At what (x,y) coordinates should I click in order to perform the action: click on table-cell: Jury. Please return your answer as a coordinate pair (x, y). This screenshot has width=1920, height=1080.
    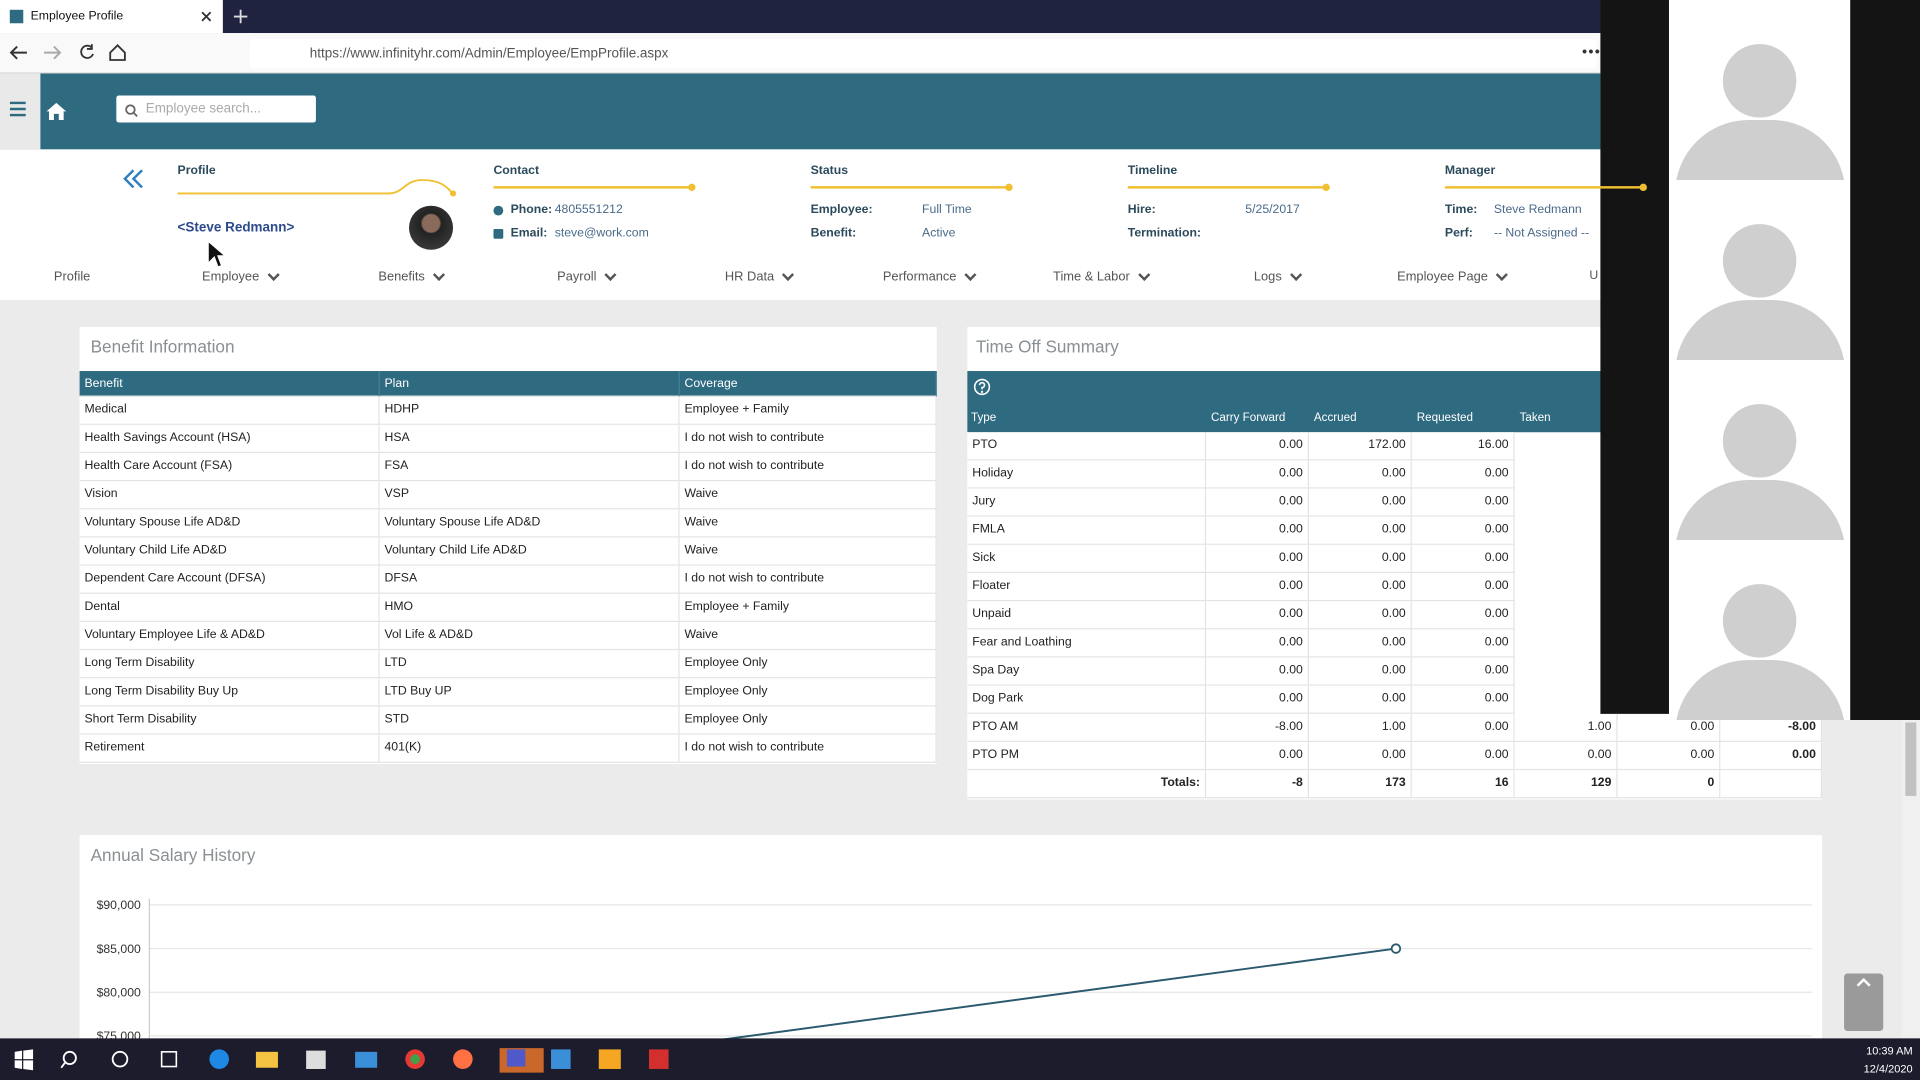
    Looking at the image, I should click on (1087, 502).